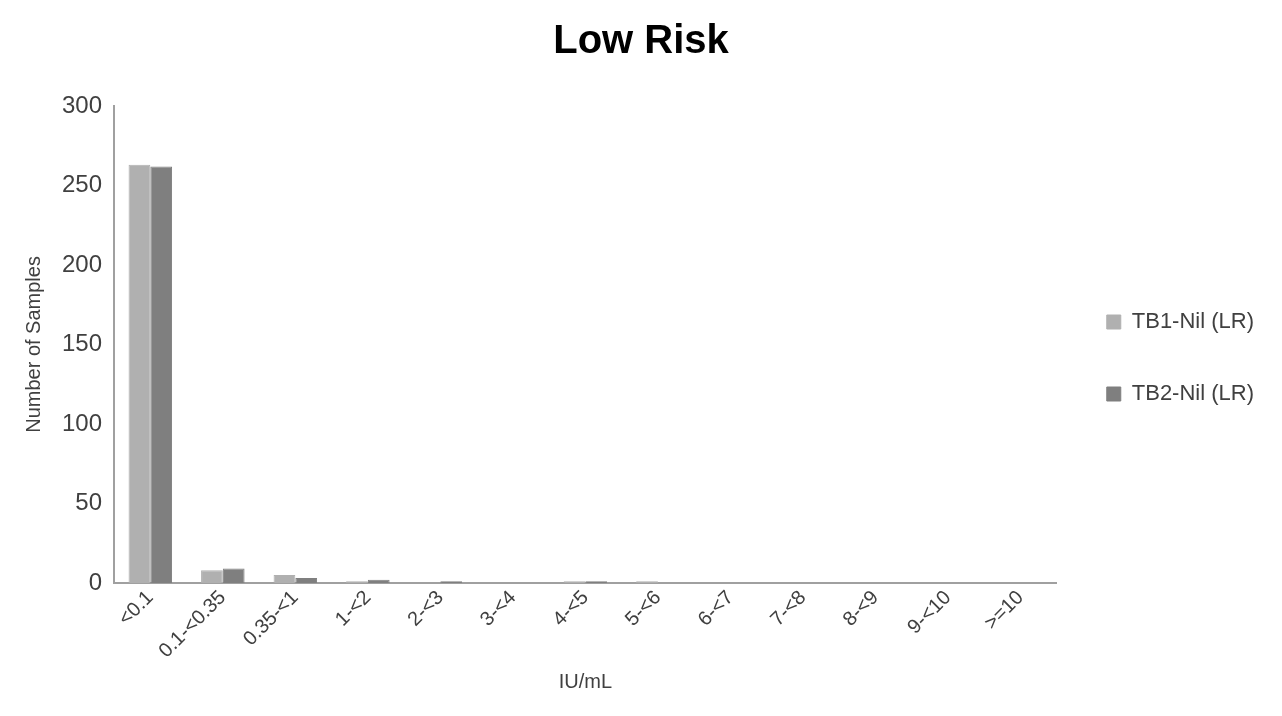  What do you see at coordinates (95, 581) in the screenshot?
I see `y-tick-label: 0` at bounding box center [95, 581].